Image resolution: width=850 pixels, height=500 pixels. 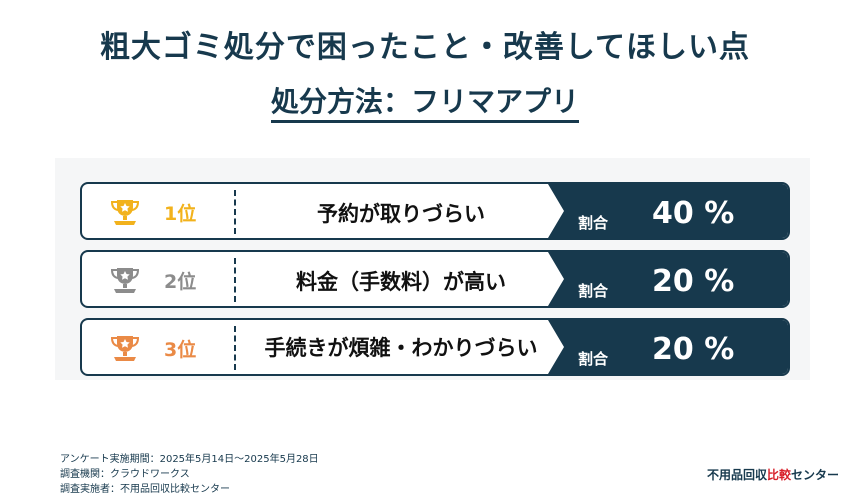 What do you see at coordinates (693, 213) in the screenshot?
I see `share-value: 40 %` at bounding box center [693, 213].